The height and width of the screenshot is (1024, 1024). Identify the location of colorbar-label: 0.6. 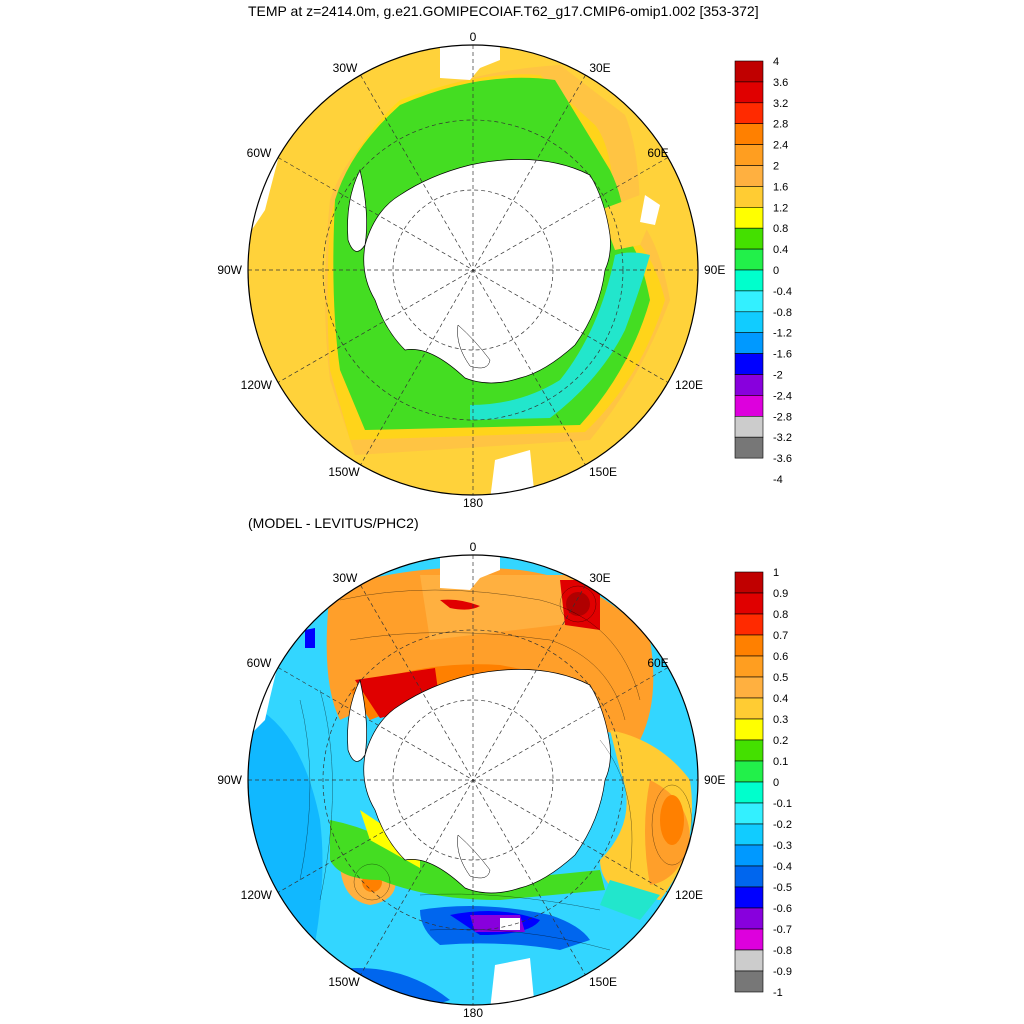
(780, 657).